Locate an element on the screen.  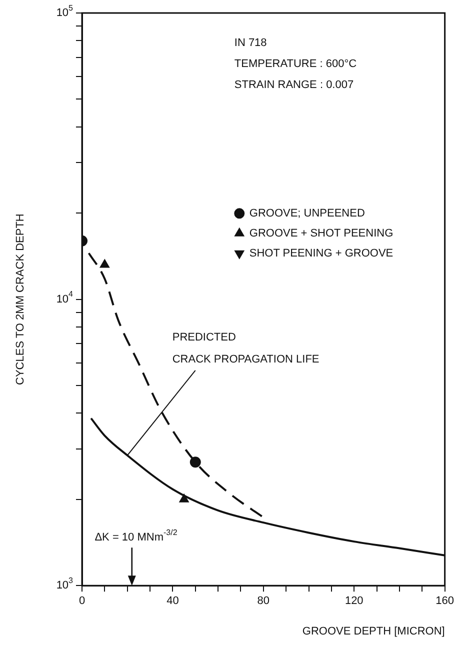
annotation: STRAIN RANGE : 0.007 is located at coordinates (294, 85).